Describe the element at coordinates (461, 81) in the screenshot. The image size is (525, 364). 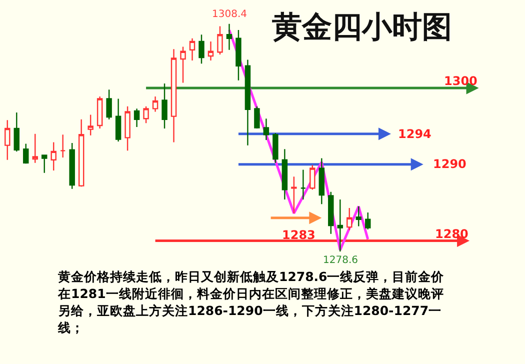
I see `ref-line-label: 1300` at that location.